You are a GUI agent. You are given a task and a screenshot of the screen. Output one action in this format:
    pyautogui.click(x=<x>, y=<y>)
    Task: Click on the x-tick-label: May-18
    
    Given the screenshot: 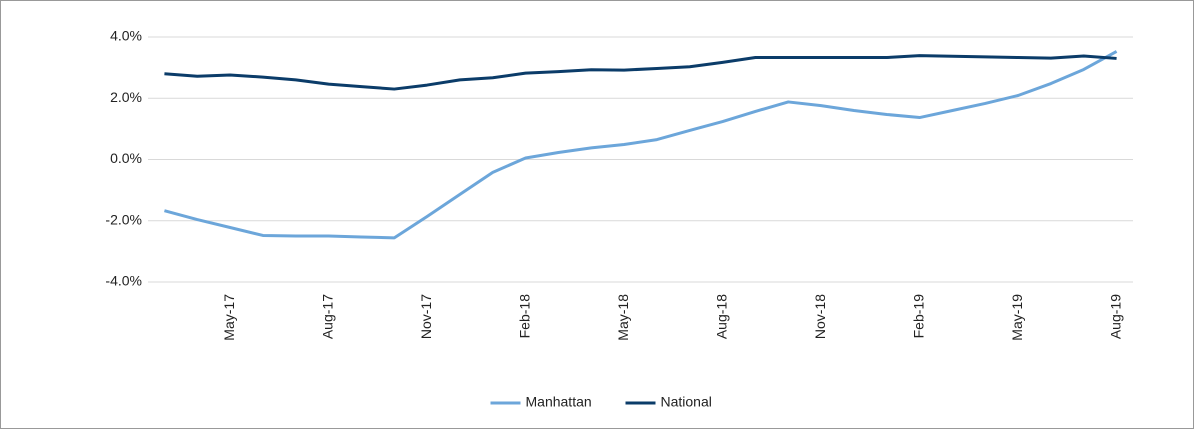 What is the action you would take?
    pyautogui.click(x=623, y=317)
    